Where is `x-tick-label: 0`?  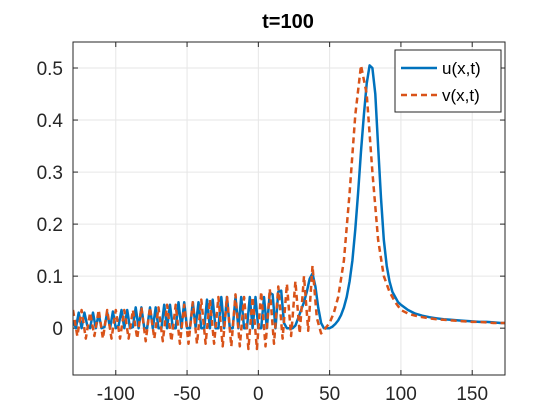 x-tick-label: 0 is located at coordinates (258, 394).